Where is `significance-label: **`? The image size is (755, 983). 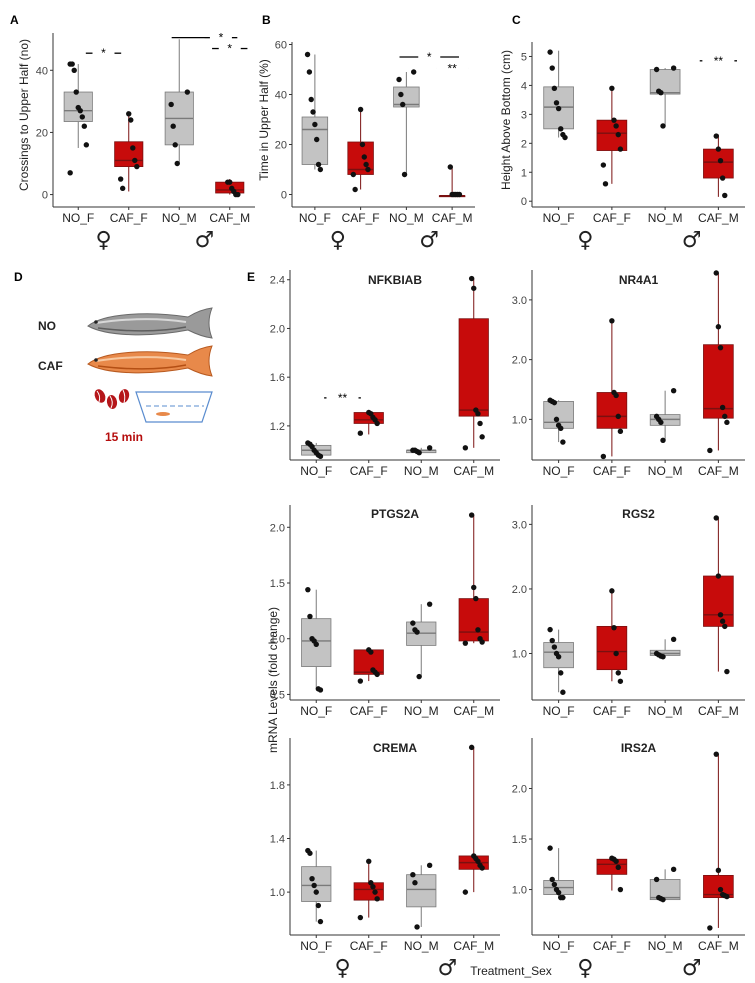
significance-label: ** is located at coordinates (343, 398).